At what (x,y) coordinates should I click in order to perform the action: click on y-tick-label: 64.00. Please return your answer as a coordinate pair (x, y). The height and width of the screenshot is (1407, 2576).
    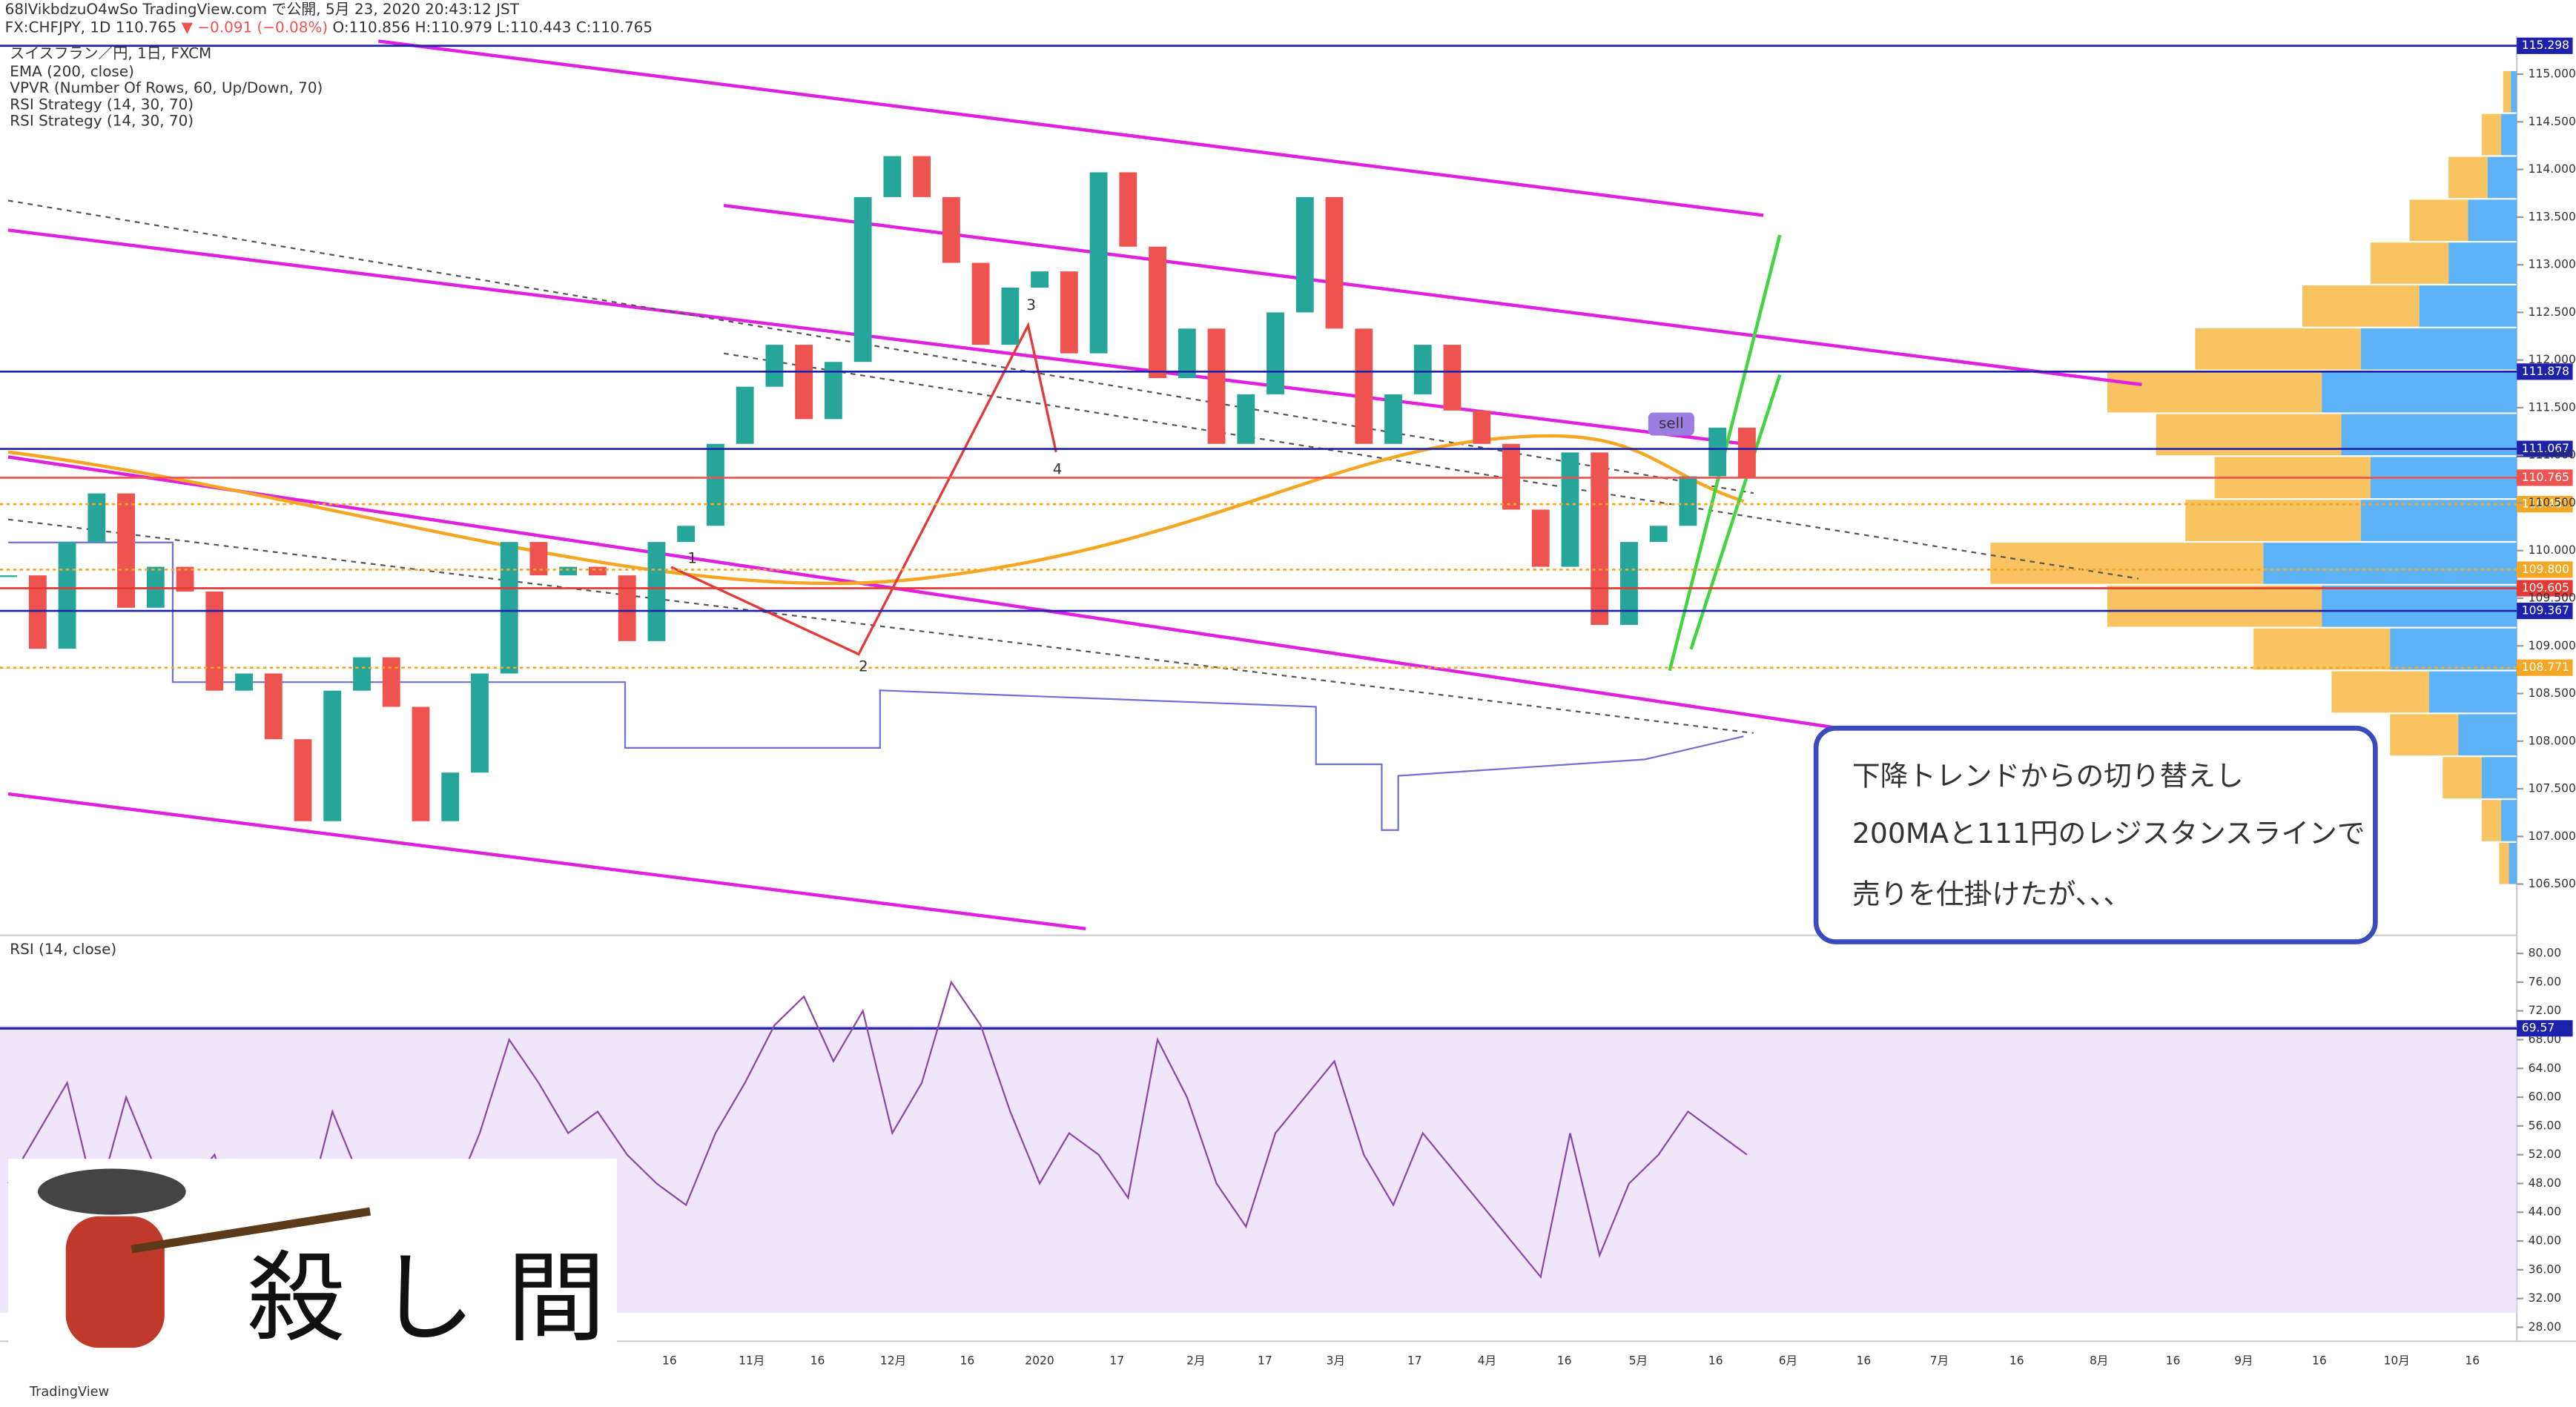
    Looking at the image, I should click on (2545, 1068).